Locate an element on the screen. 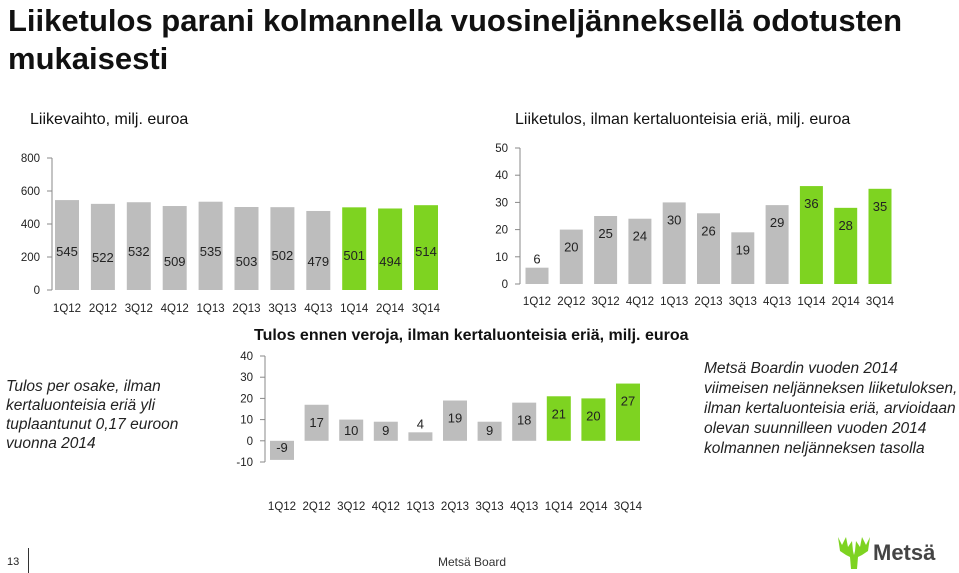 The width and height of the screenshot is (959, 573). y-tick-label-pbt: -10 is located at coordinates (244, 463).